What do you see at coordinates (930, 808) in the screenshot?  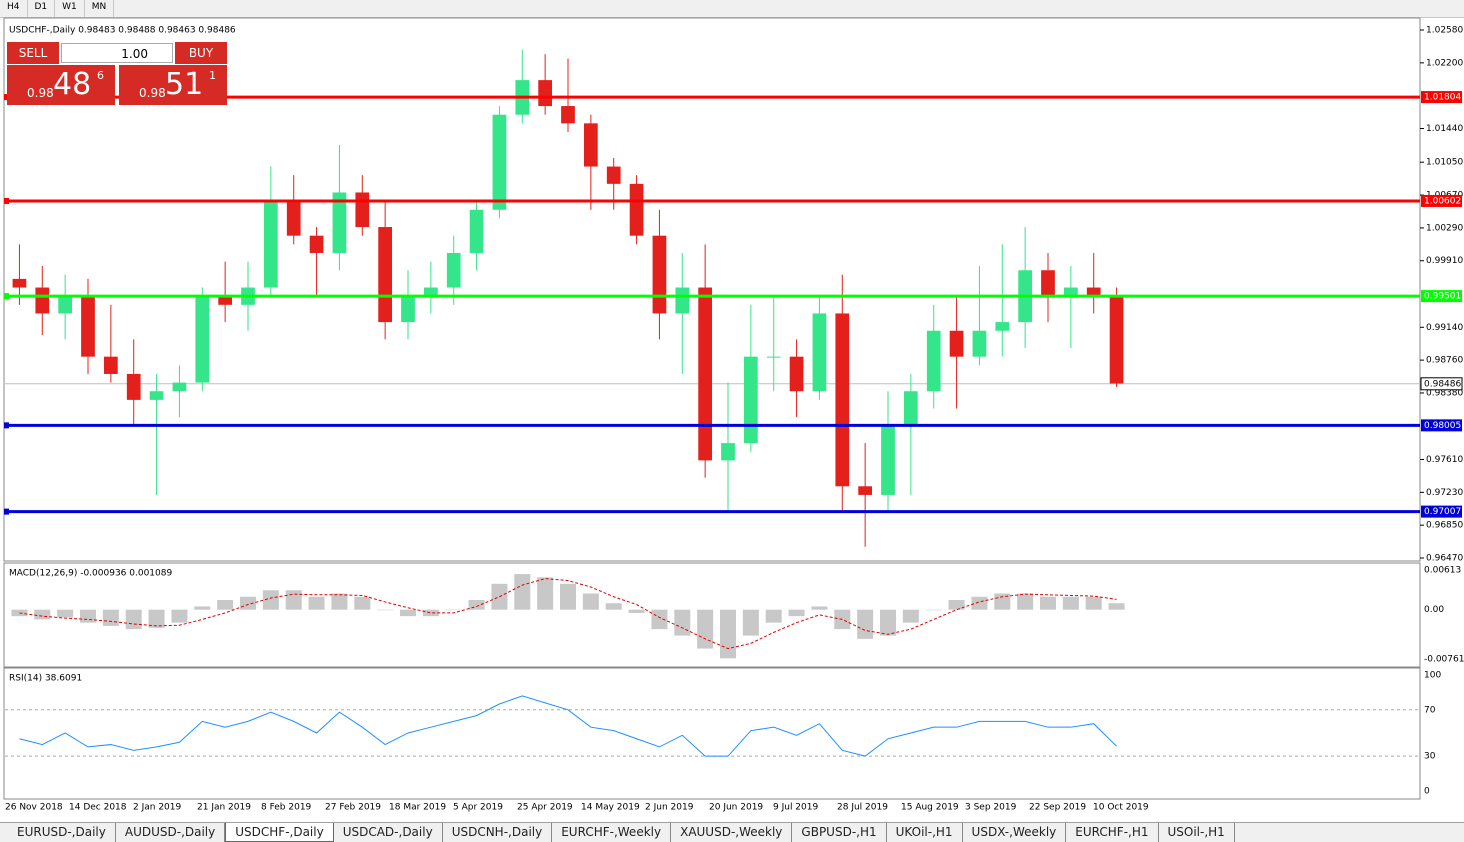 I see `date-label: 15 Aug 2019` at bounding box center [930, 808].